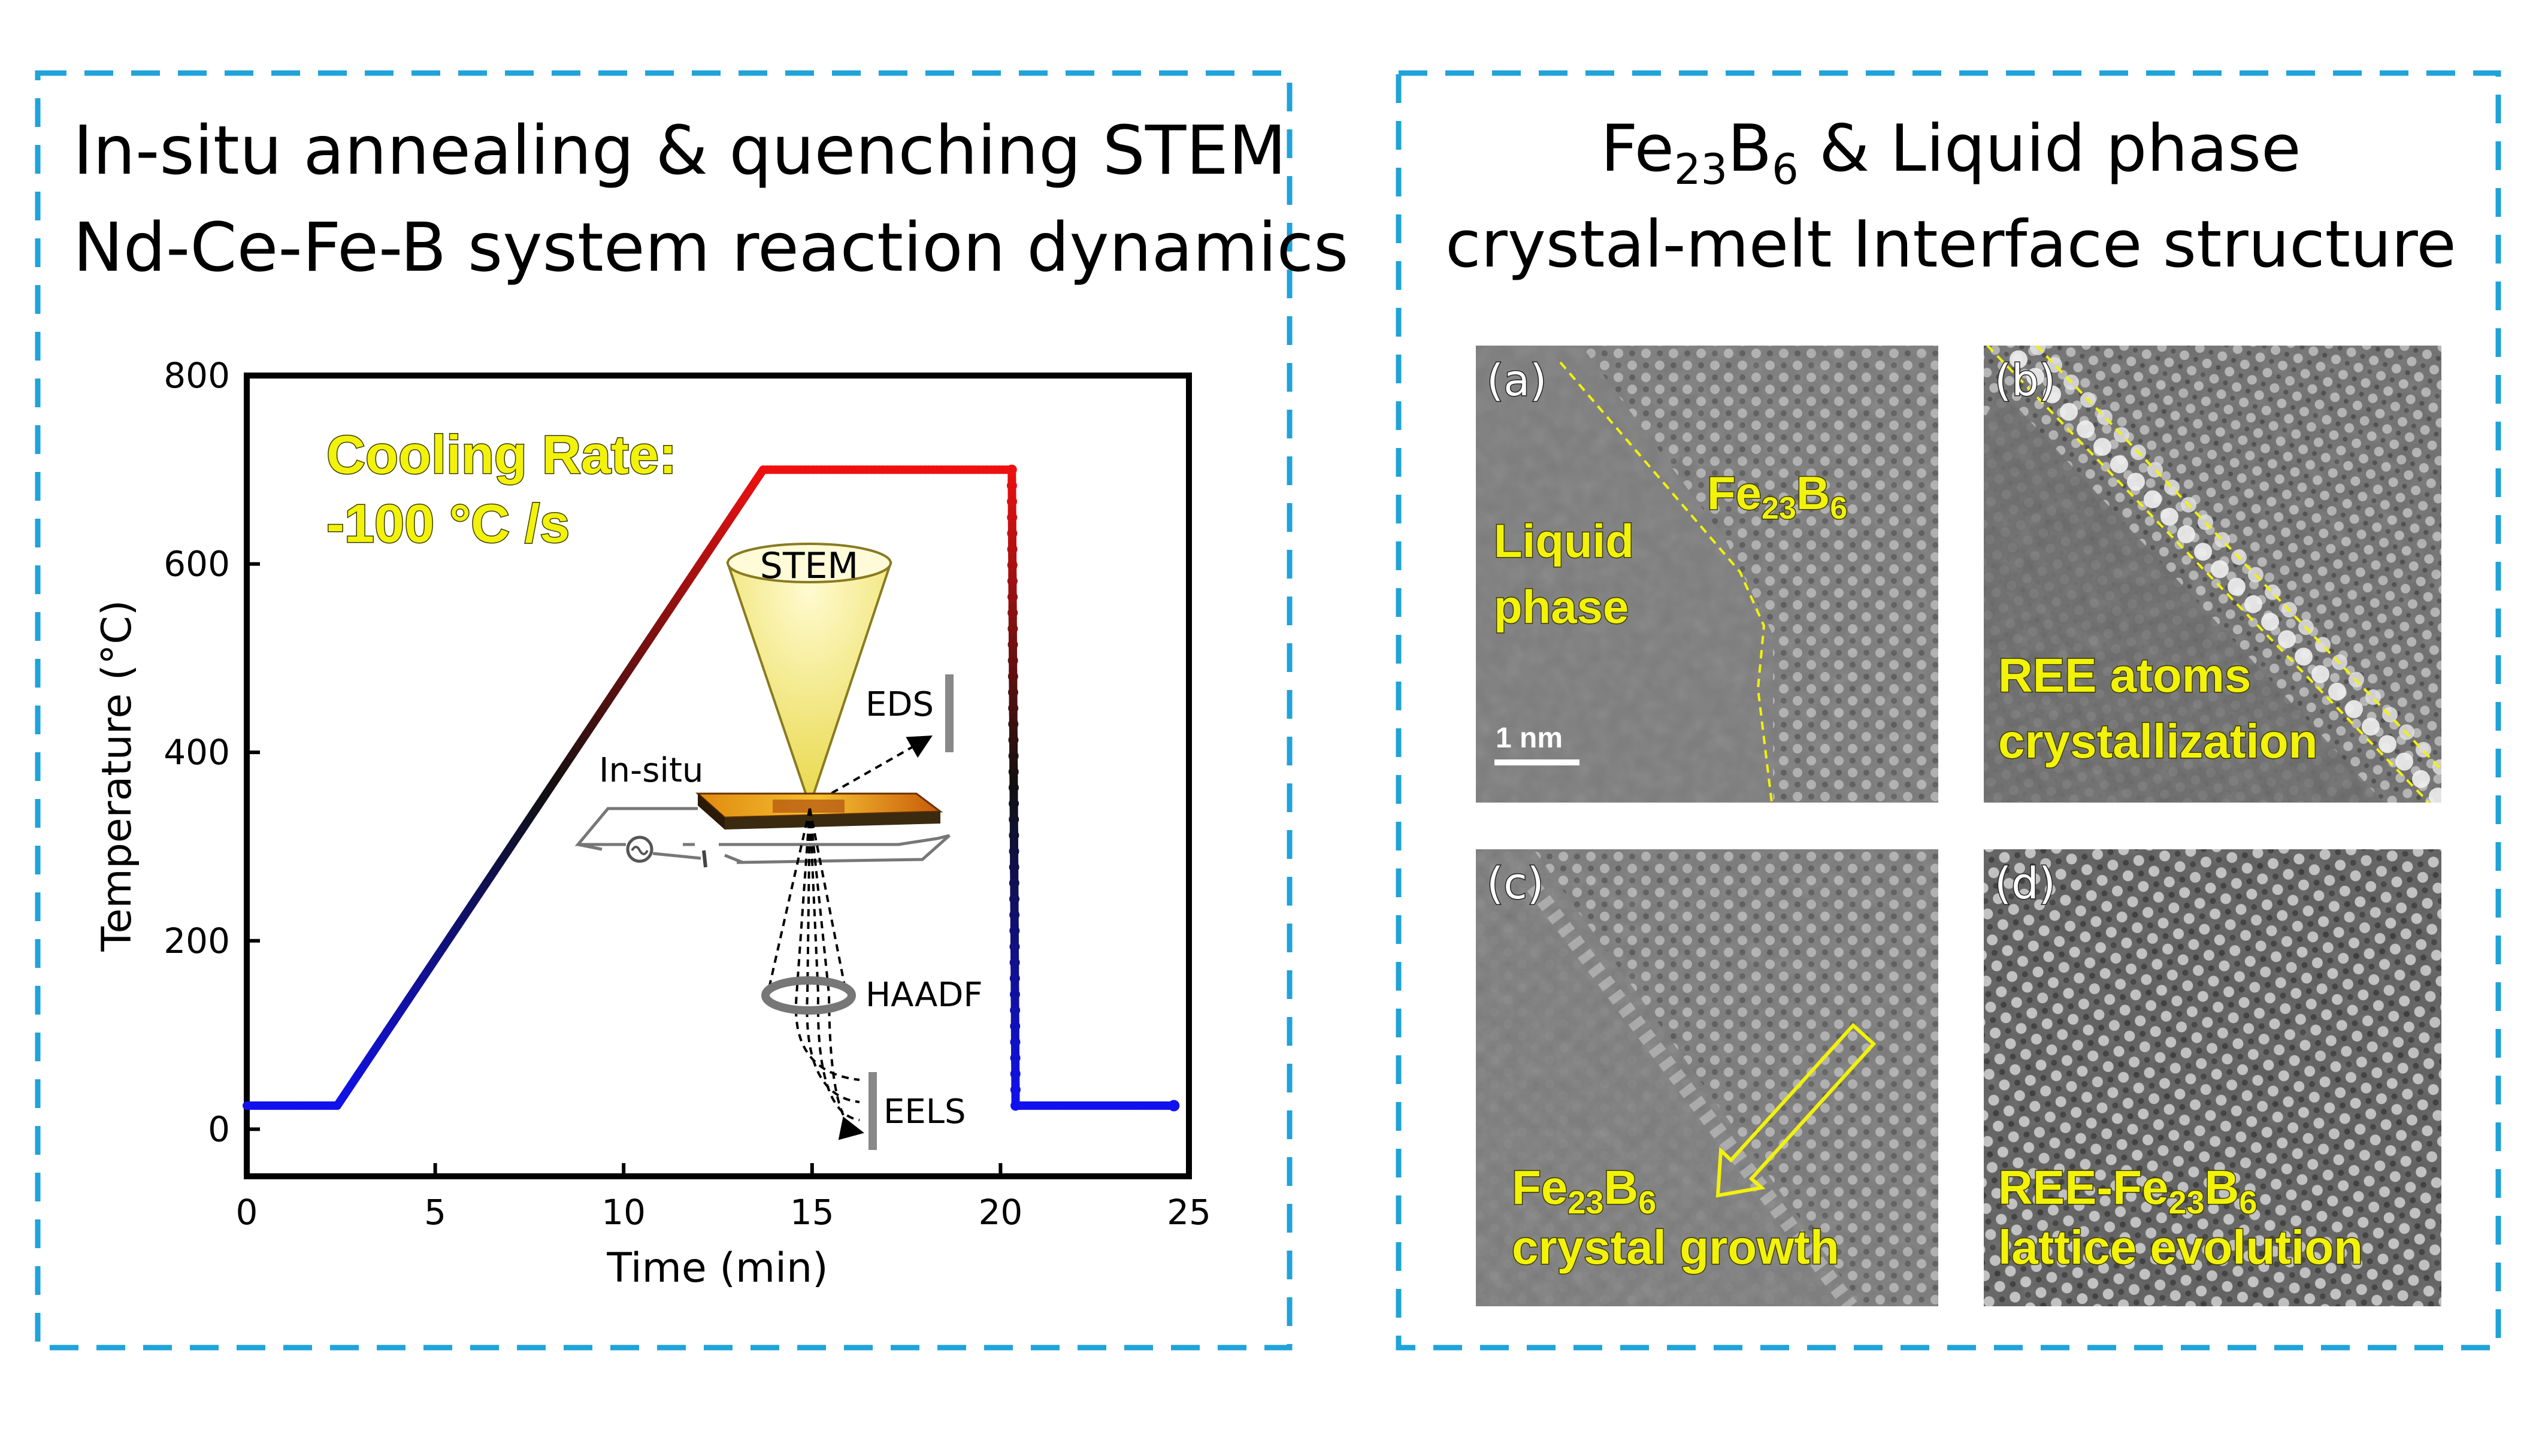 The width and height of the screenshot is (2548, 1456). What do you see at coordinates (197, 375) in the screenshot?
I see `y-tick-label: 800` at bounding box center [197, 375].